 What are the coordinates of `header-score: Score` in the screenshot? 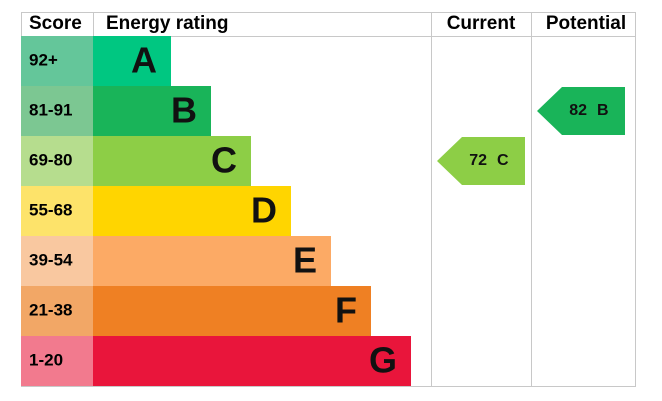 It's located at (55, 23).